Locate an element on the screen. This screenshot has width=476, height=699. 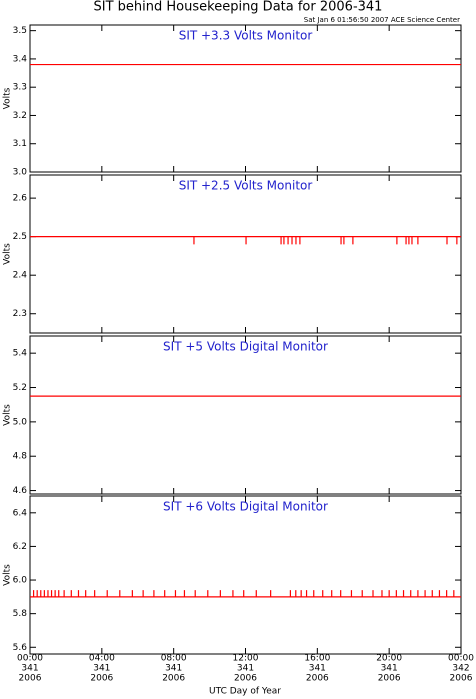
y-tick-label: 2.6 is located at coordinates (20, 199).